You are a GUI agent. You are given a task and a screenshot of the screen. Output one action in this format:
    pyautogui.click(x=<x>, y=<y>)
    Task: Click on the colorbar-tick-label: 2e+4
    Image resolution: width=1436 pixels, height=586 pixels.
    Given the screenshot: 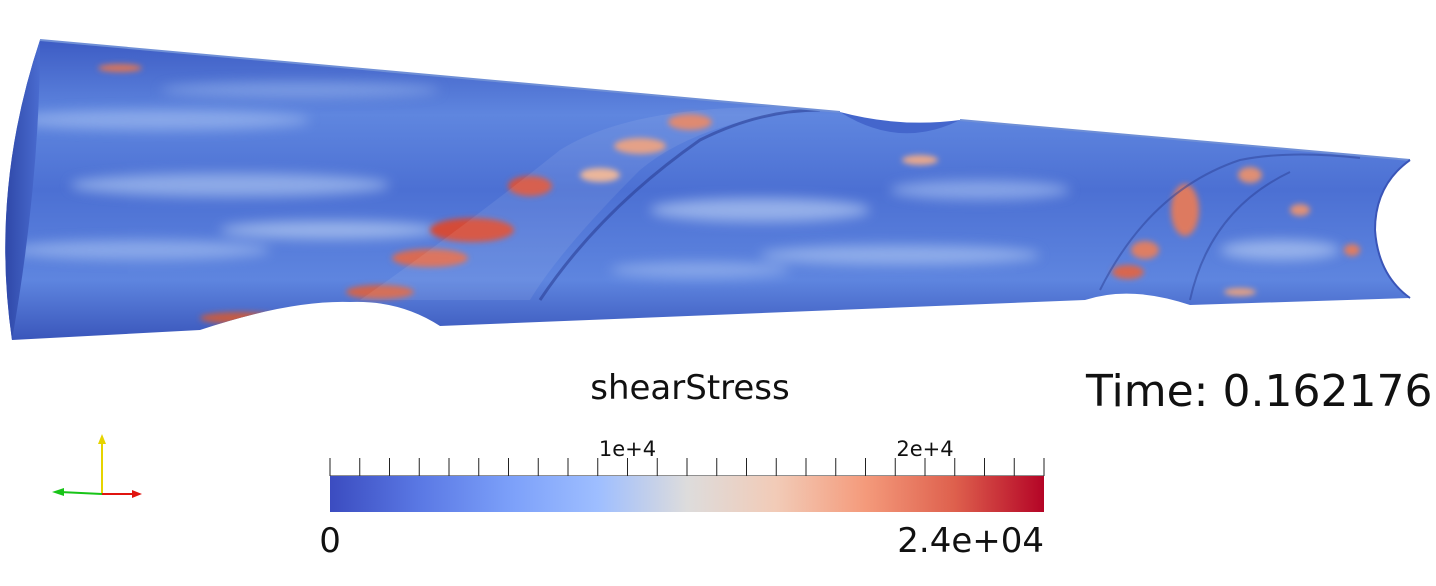 What is the action you would take?
    pyautogui.click(x=924, y=449)
    